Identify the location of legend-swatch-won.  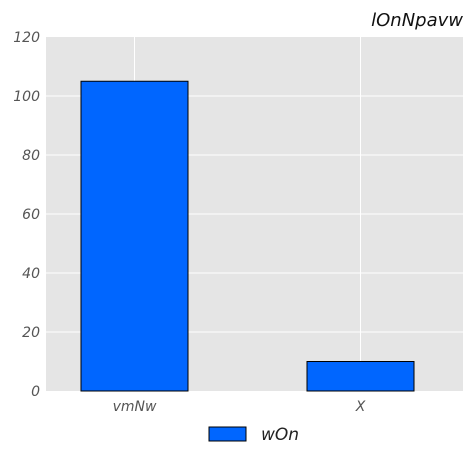
(227, 434).